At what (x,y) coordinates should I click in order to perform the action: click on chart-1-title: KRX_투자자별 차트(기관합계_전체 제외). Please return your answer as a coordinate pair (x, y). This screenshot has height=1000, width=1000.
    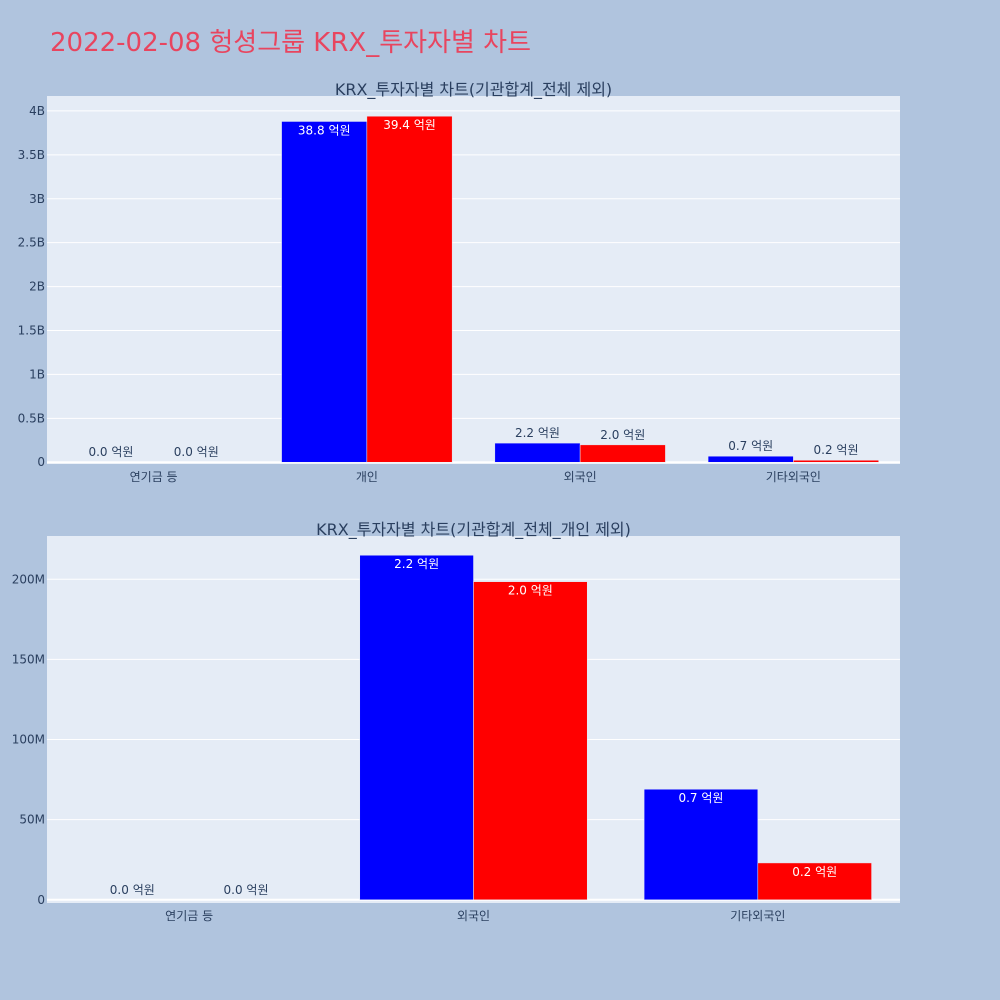
    Looking at the image, I should click on (473, 90).